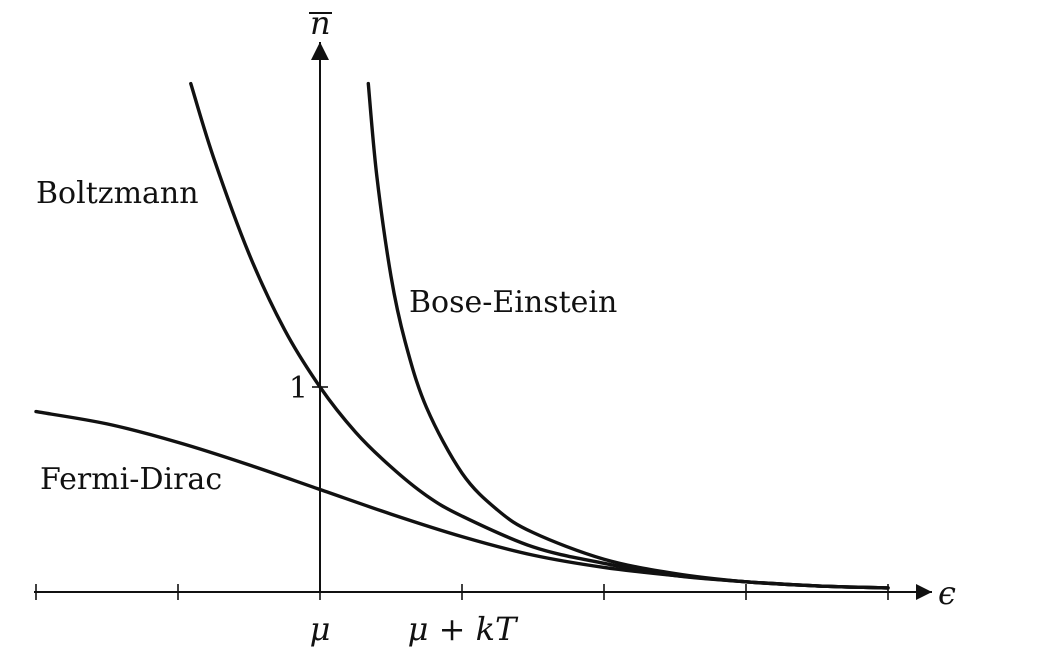  Describe the element at coordinates (463, 629) in the screenshot. I see `x-tick-label: μ + kT` at that location.